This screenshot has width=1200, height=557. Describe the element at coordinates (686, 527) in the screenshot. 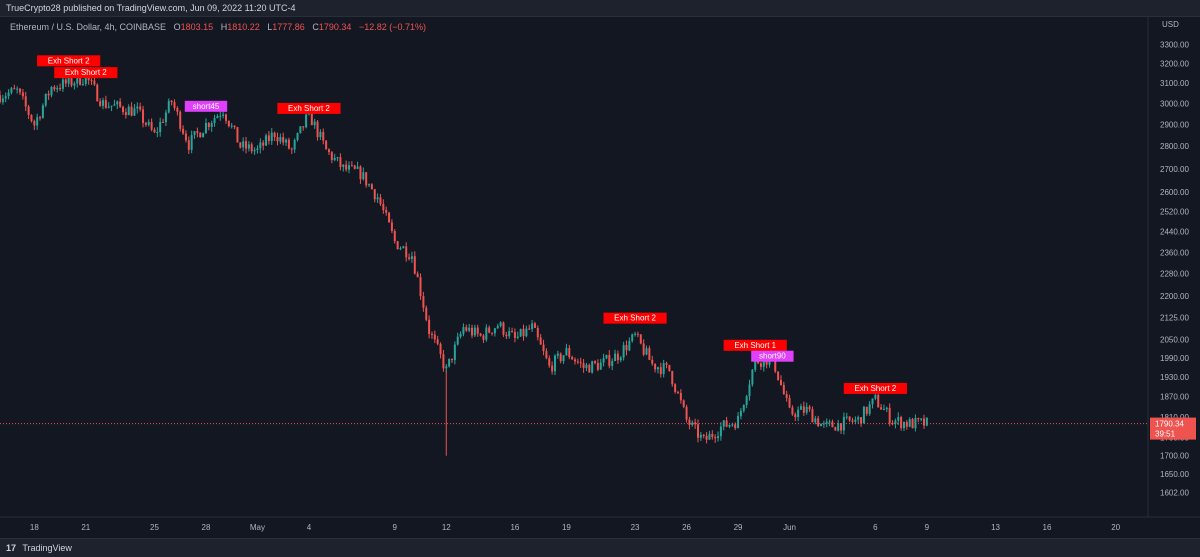

I see `x-tick-label: 26` at that location.